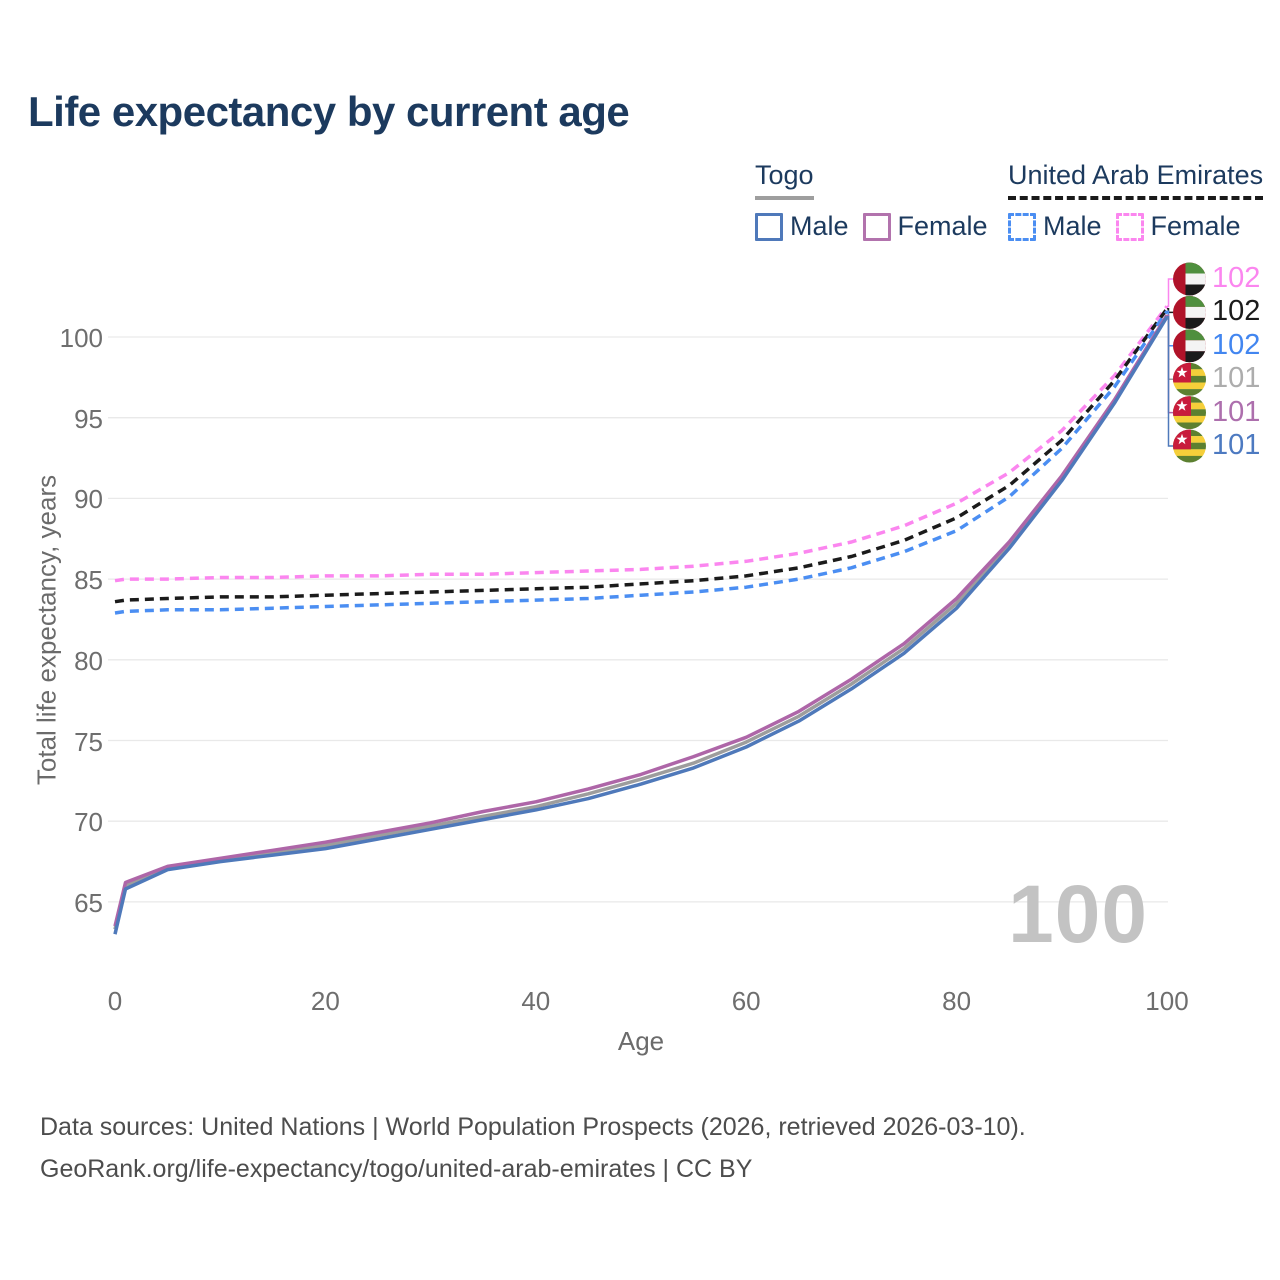 This screenshot has height=1280, width=1280. I want to click on current-age-watermark: 100, so click(1078, 914).